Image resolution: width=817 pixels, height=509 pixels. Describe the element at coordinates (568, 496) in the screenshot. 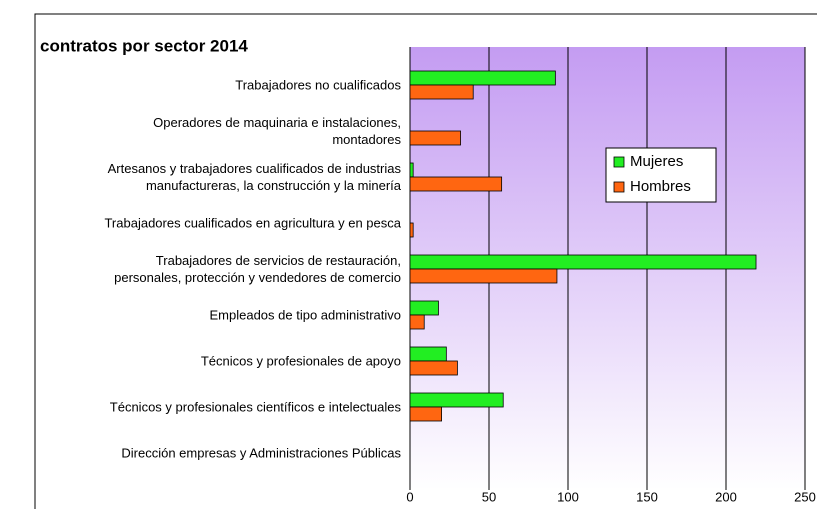

I see `x-tick-label: 100` at that location.